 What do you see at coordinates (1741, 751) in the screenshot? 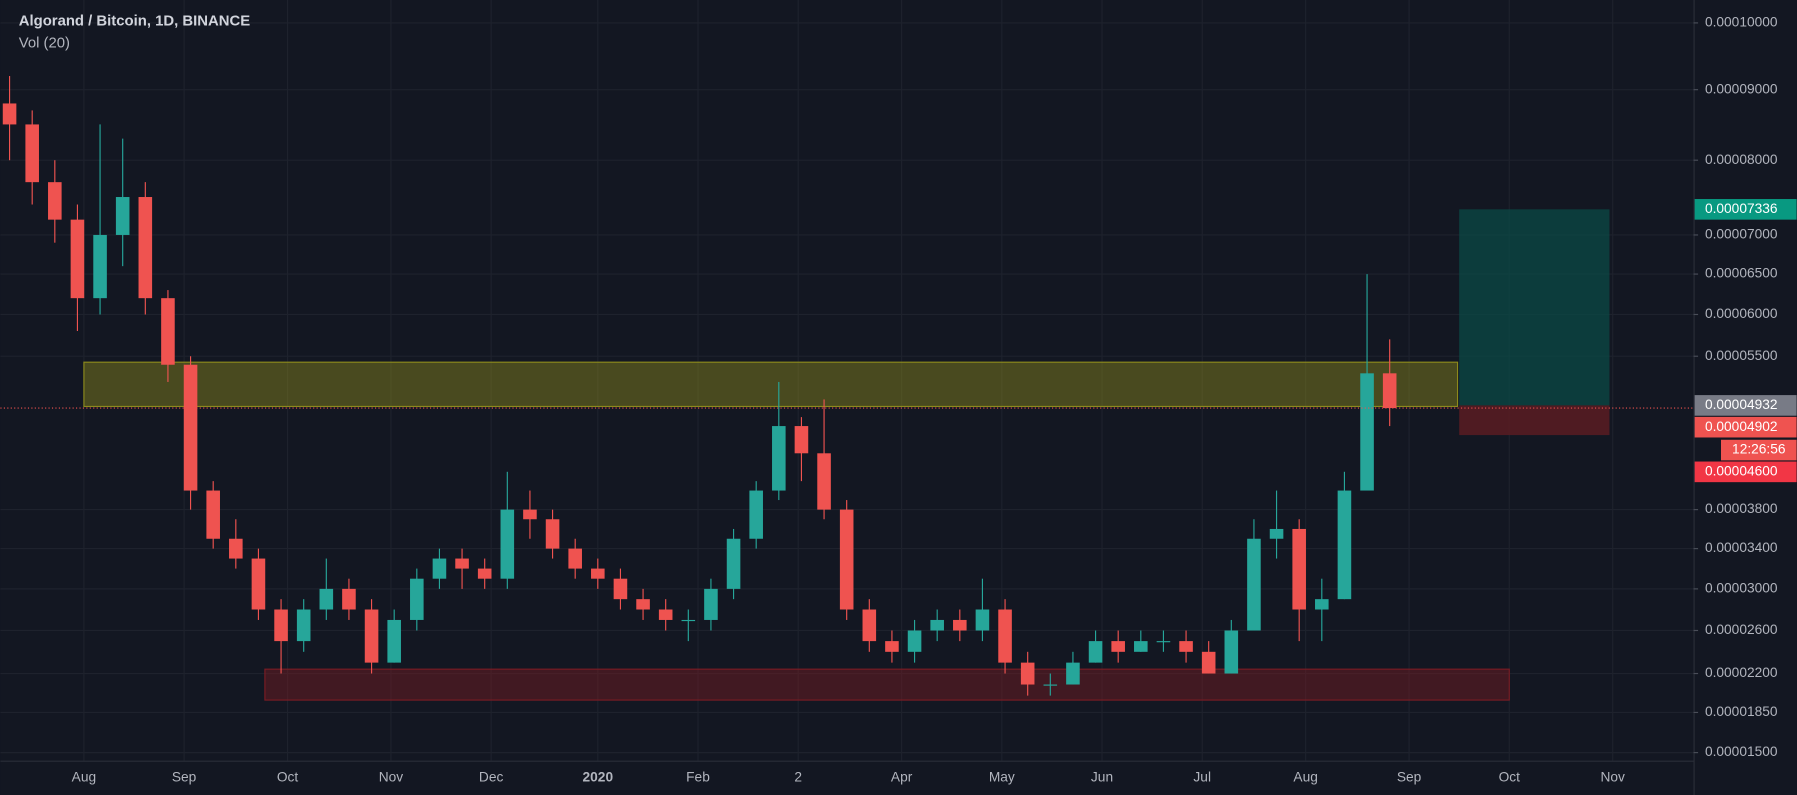
I see `y-tick-label: 0.00001500` at bounding box center [1741, 751].